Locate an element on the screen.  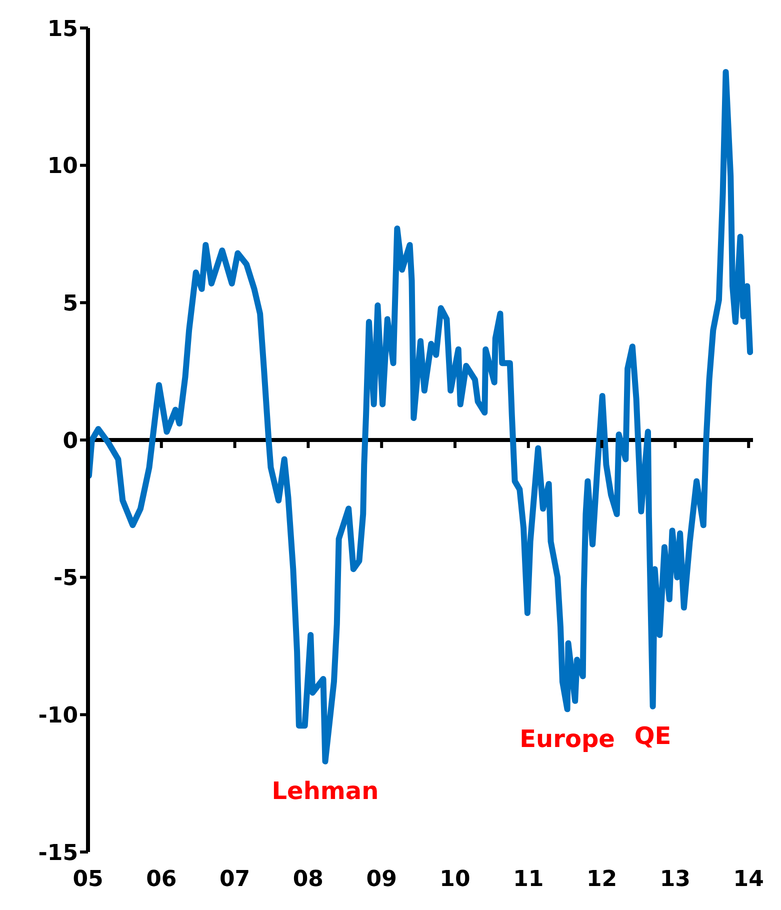
y-tick-label: -5 is located at coordinates (66, 579).